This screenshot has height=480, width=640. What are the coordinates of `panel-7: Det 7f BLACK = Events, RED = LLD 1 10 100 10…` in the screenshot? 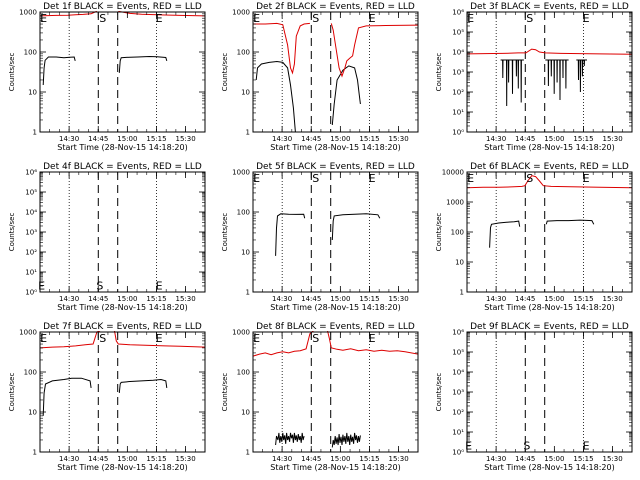 It's located at (107, 397).